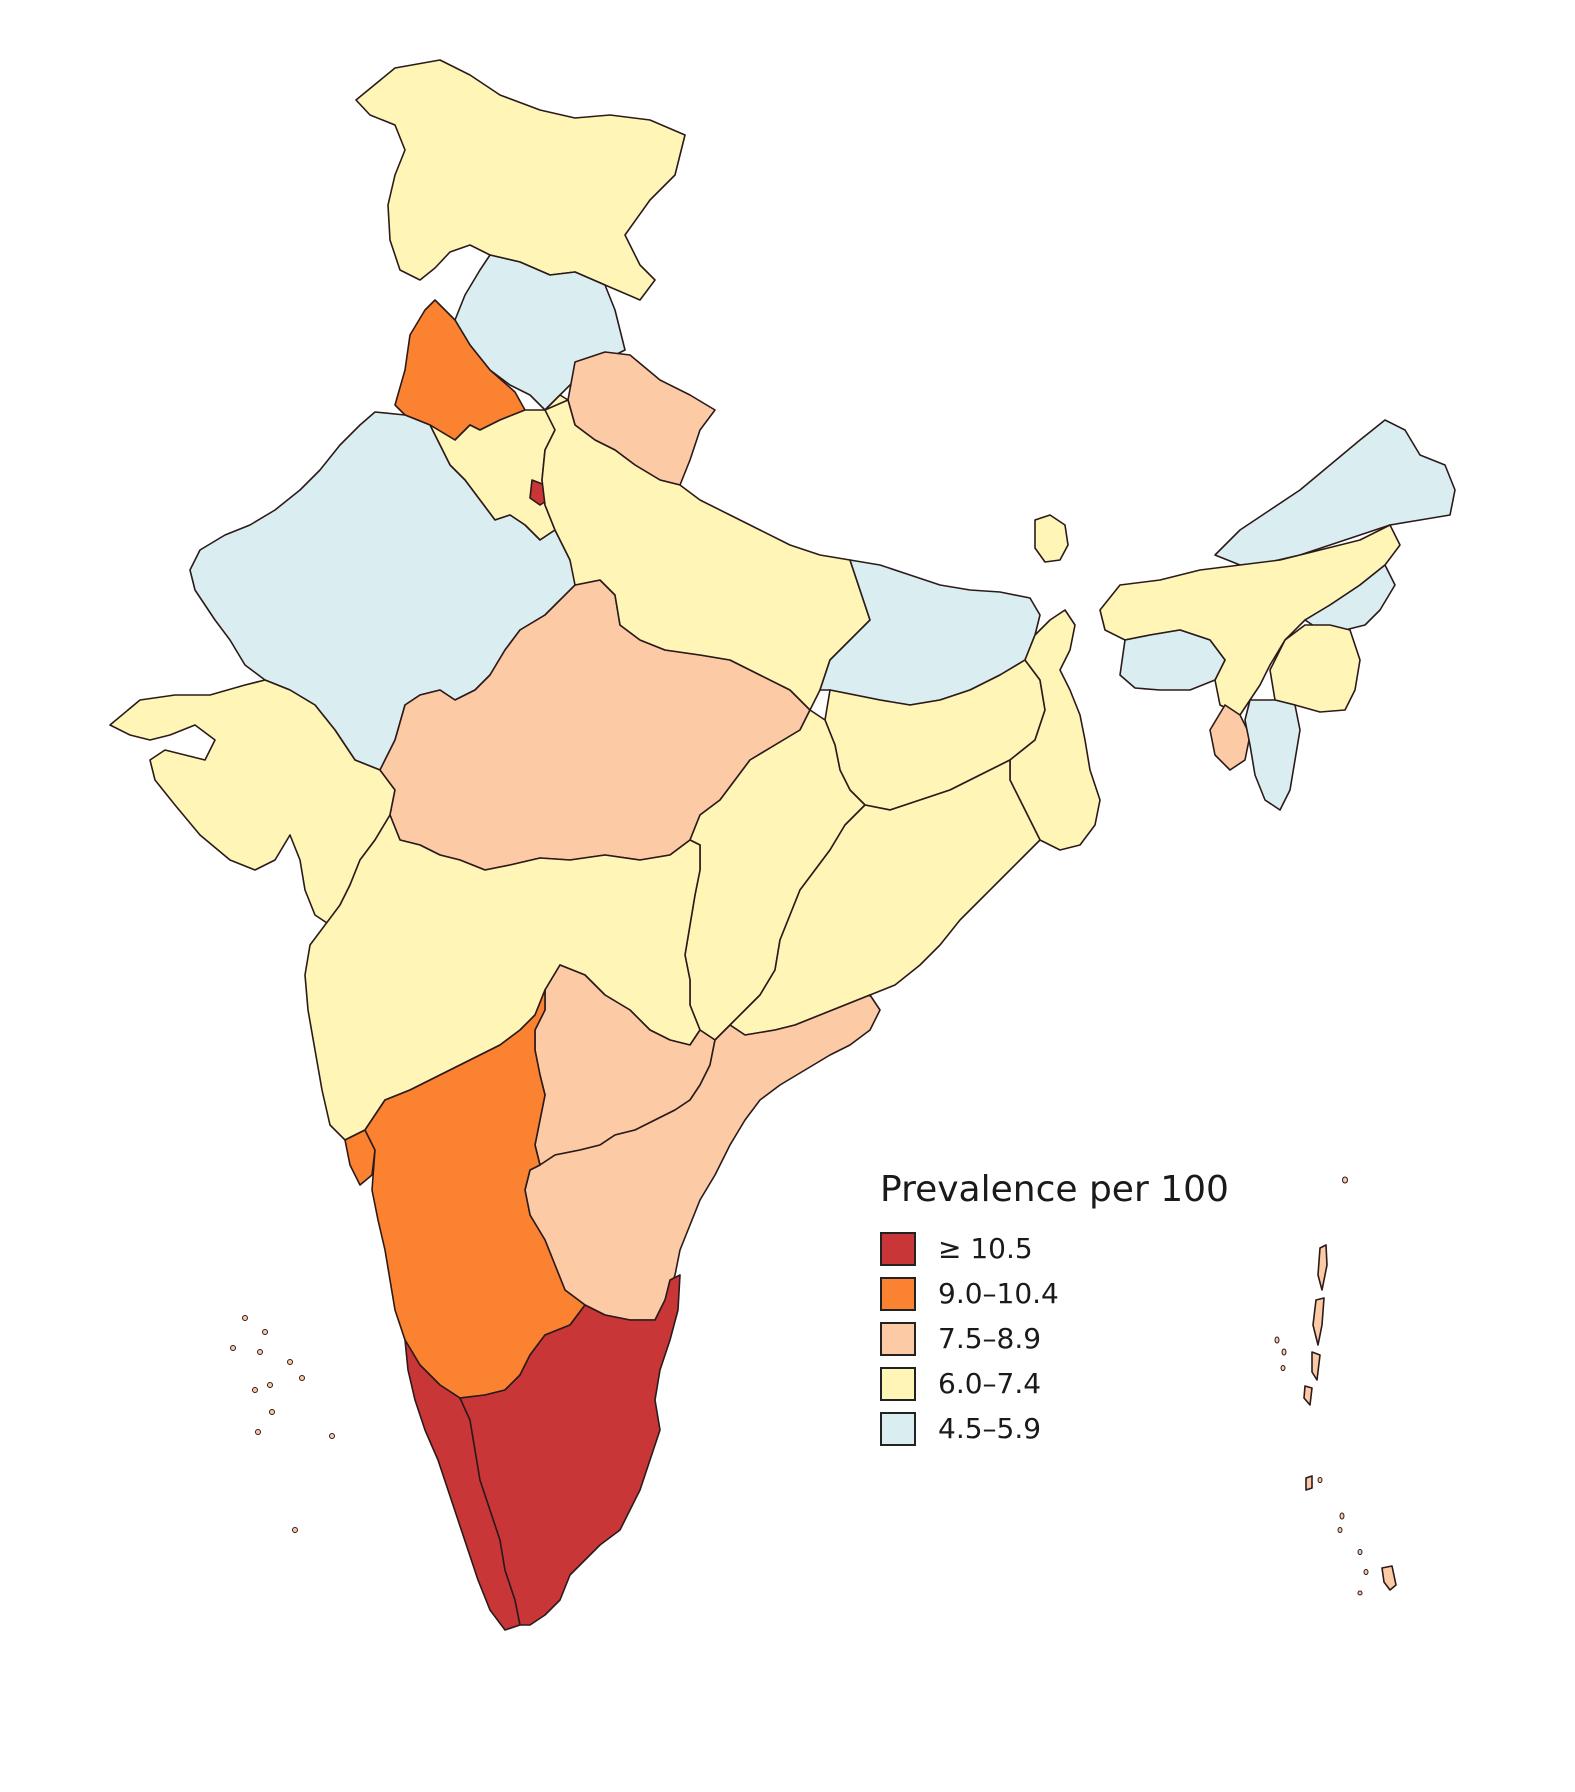 This screenshot has width=1575, height=1792. I want to click on legend-label: 4.5–5.9, so click(990, 1428).